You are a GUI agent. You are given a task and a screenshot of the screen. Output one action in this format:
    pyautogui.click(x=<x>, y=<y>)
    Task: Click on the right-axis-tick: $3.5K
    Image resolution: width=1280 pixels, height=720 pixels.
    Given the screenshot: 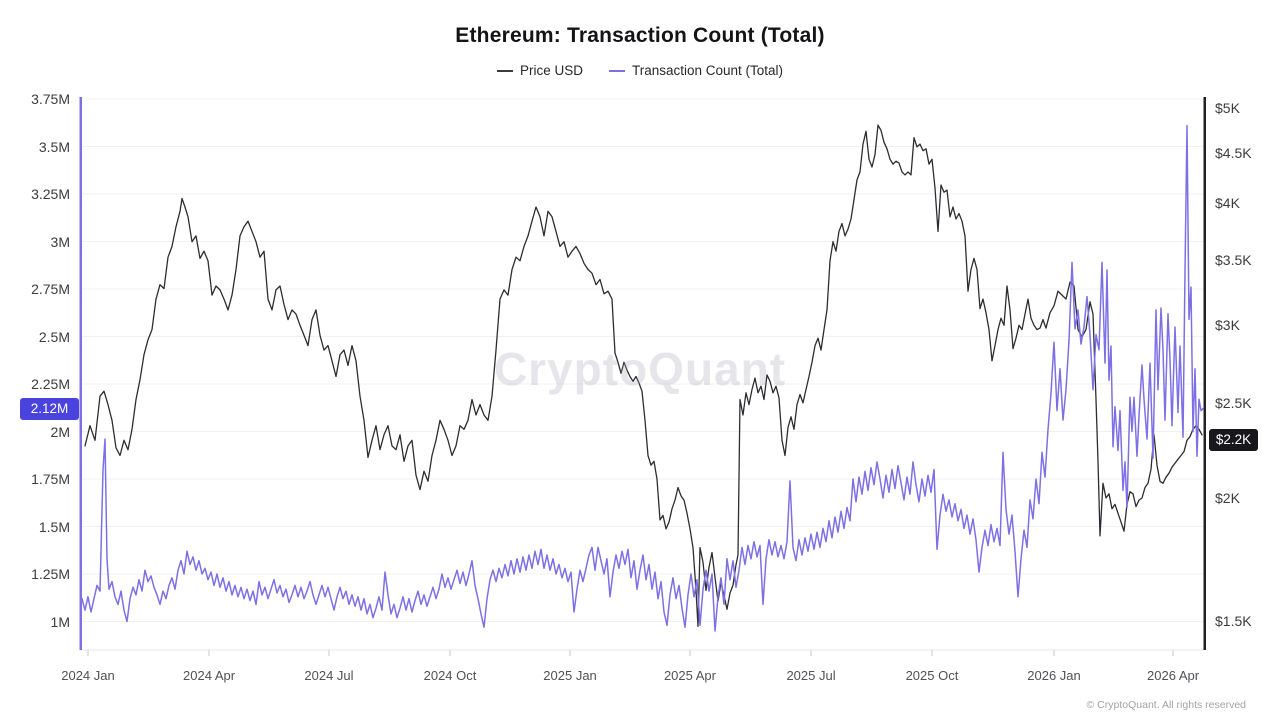 What is the action you would take?
    pyautogui.click(x=1233, y=259)
    